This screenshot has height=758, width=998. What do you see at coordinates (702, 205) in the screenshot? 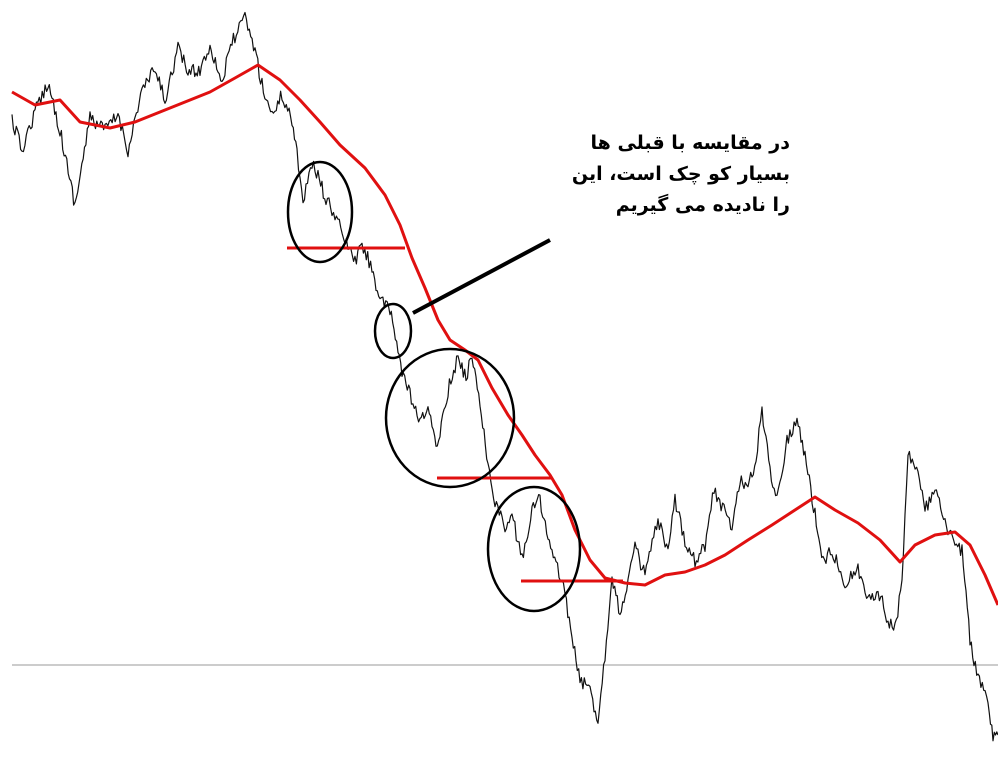
I see `annotation-line-3: را نادیده می گیریم` at bounding box center [702, 205].